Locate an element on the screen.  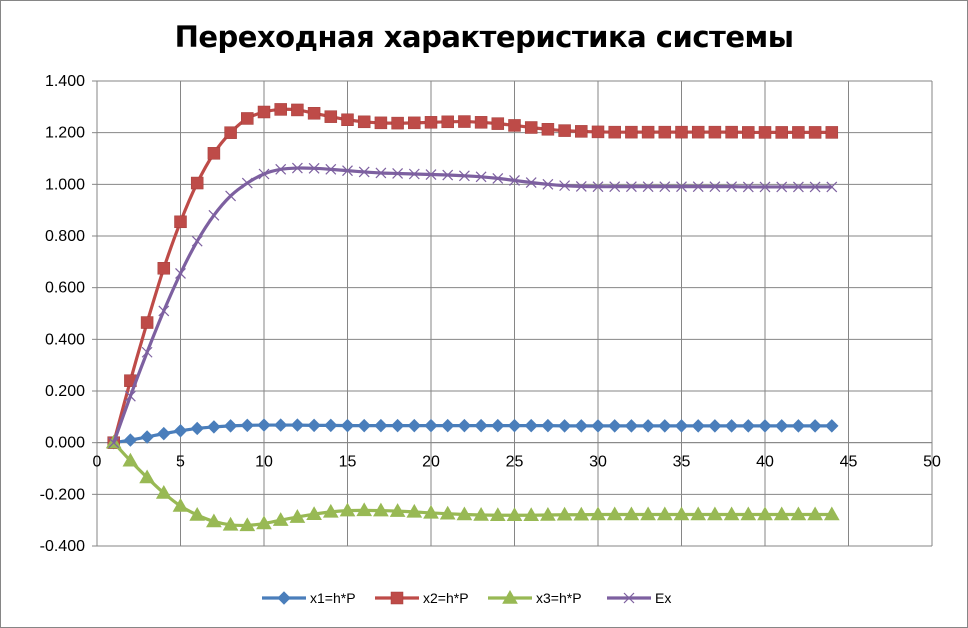
y-tick-label: 0.400 is located at coordinates (65, 339).